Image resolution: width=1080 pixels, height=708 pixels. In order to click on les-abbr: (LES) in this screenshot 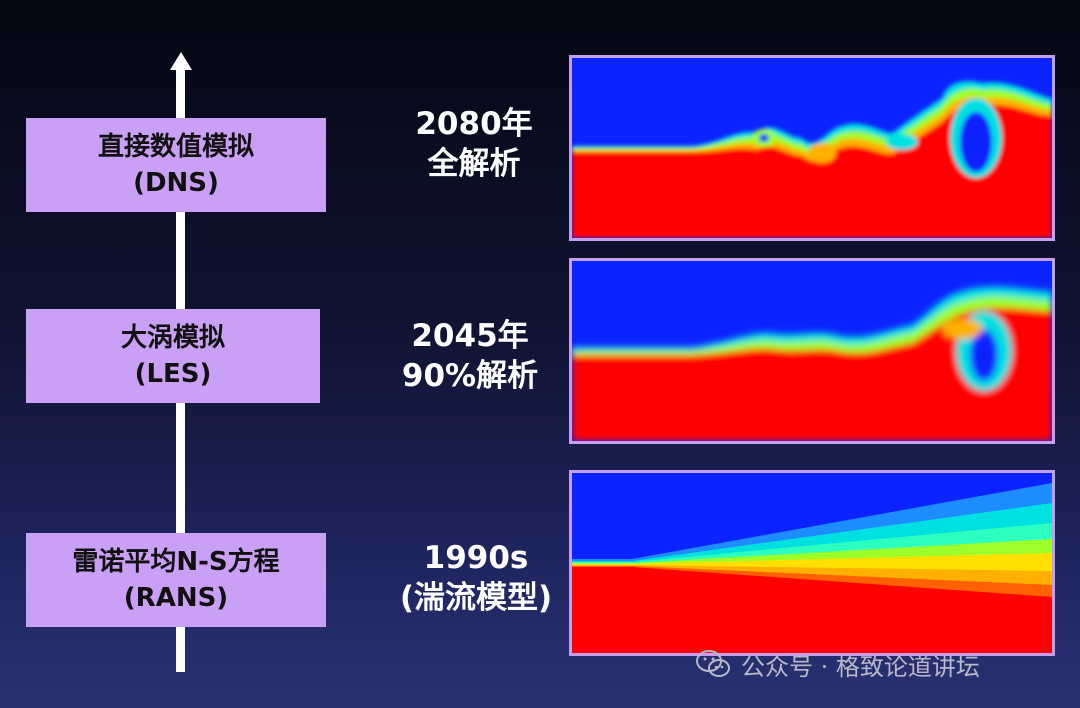, I will do `click(173, 374)`.